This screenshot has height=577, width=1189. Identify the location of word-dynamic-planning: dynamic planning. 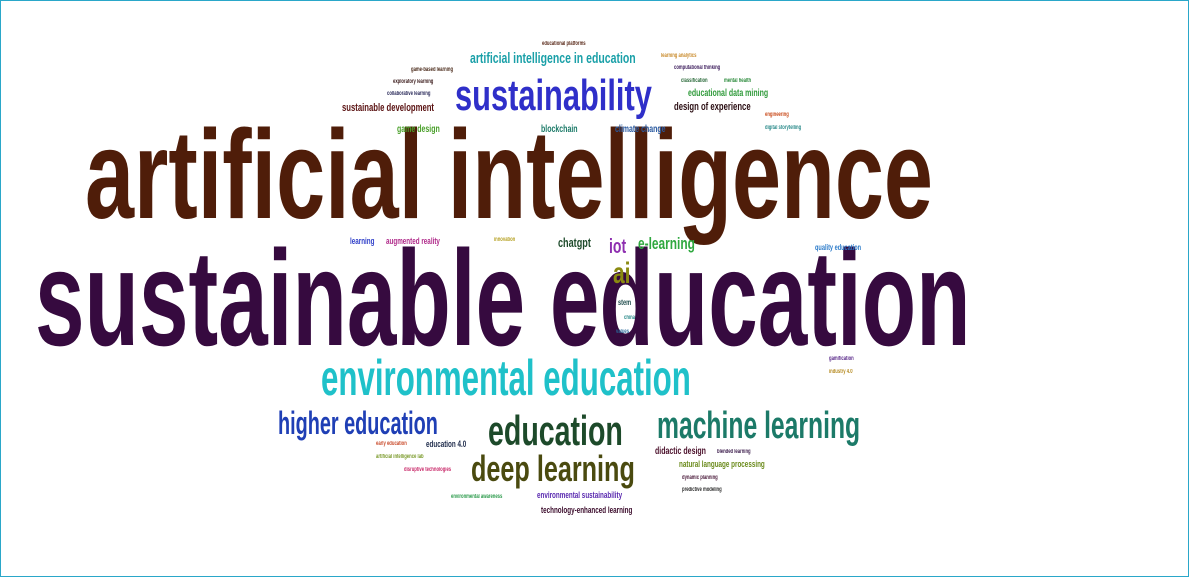
(700, 478).